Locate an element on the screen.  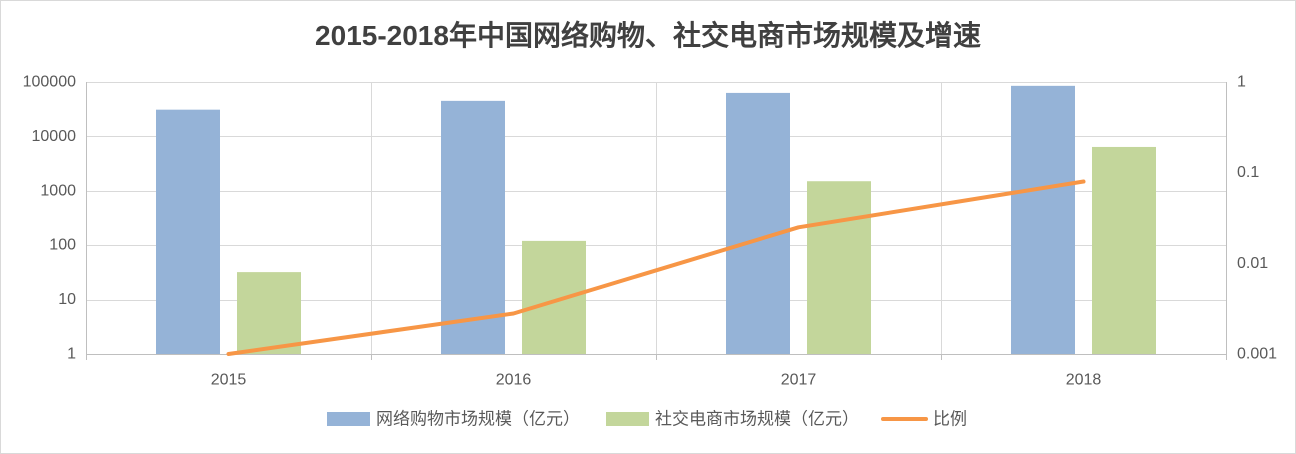
right-y-axis-labels: 0.001 0.01 0.1 1 is located at coordinates (1257, 218).